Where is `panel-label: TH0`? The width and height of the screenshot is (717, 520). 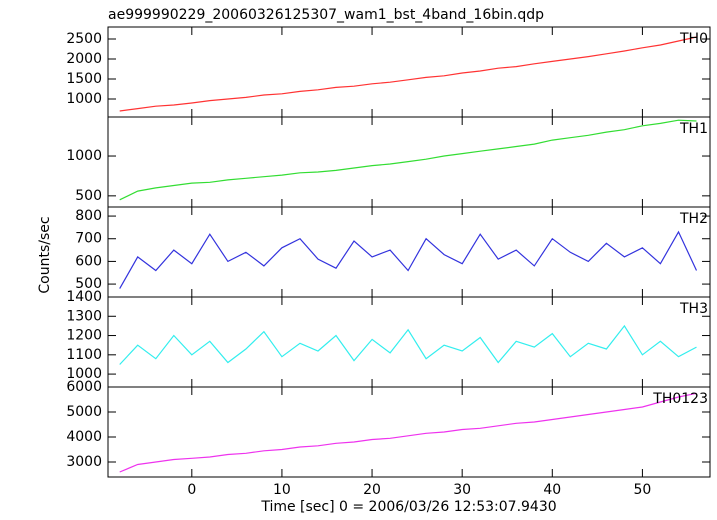 panel-label: TH0 is located at coordinates (693, 39).